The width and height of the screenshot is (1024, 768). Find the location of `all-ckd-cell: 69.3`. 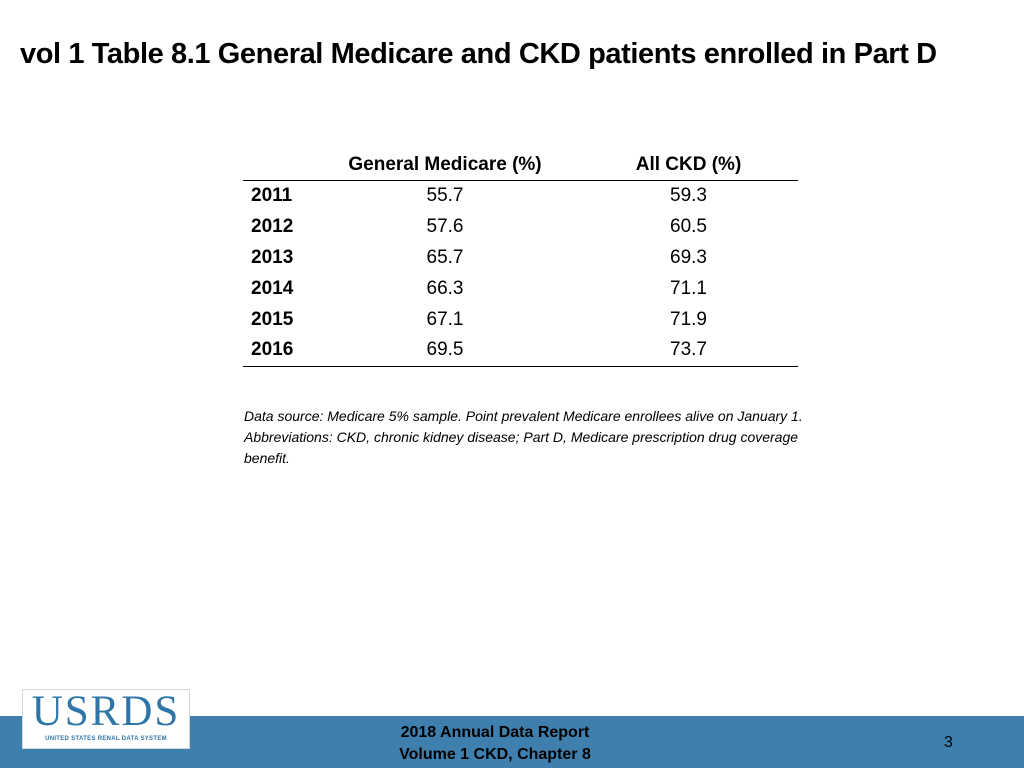

all-ckd-cell: 69.3 is located at coordinates (688, 257).